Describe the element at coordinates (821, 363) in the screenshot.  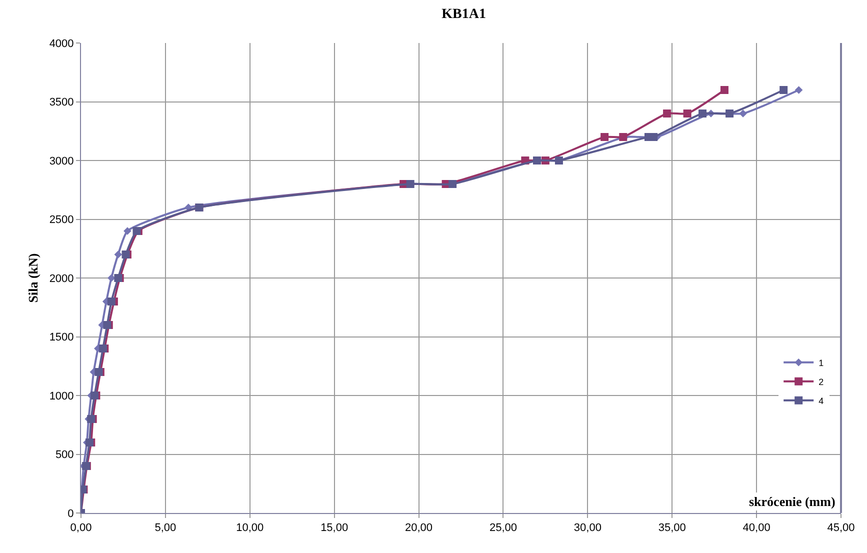
I see `legend-label: 1` at that location.